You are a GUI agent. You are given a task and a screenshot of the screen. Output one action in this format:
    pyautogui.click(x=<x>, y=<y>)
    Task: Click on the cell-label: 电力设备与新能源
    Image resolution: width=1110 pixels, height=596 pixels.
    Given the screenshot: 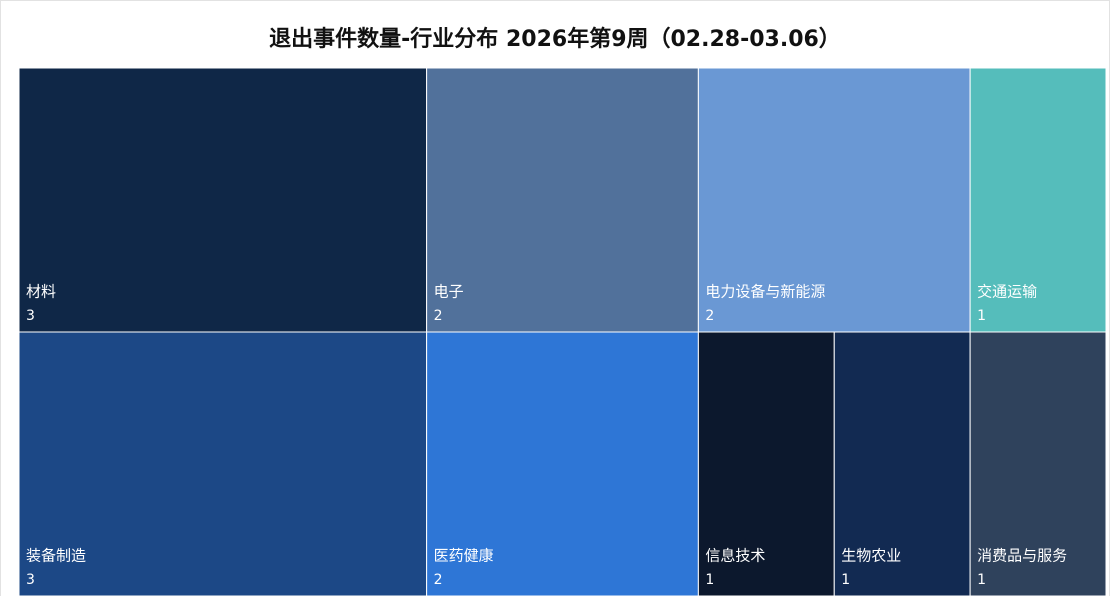 What is the action you would take?
    pyautogui.click(x=765, y=292)
    